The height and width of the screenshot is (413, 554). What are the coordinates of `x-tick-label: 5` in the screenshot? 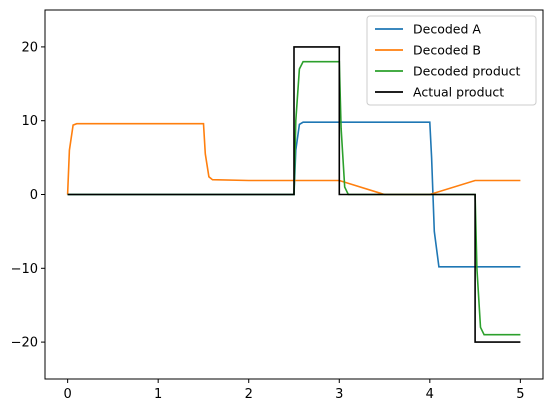 It's located at (520, 394).